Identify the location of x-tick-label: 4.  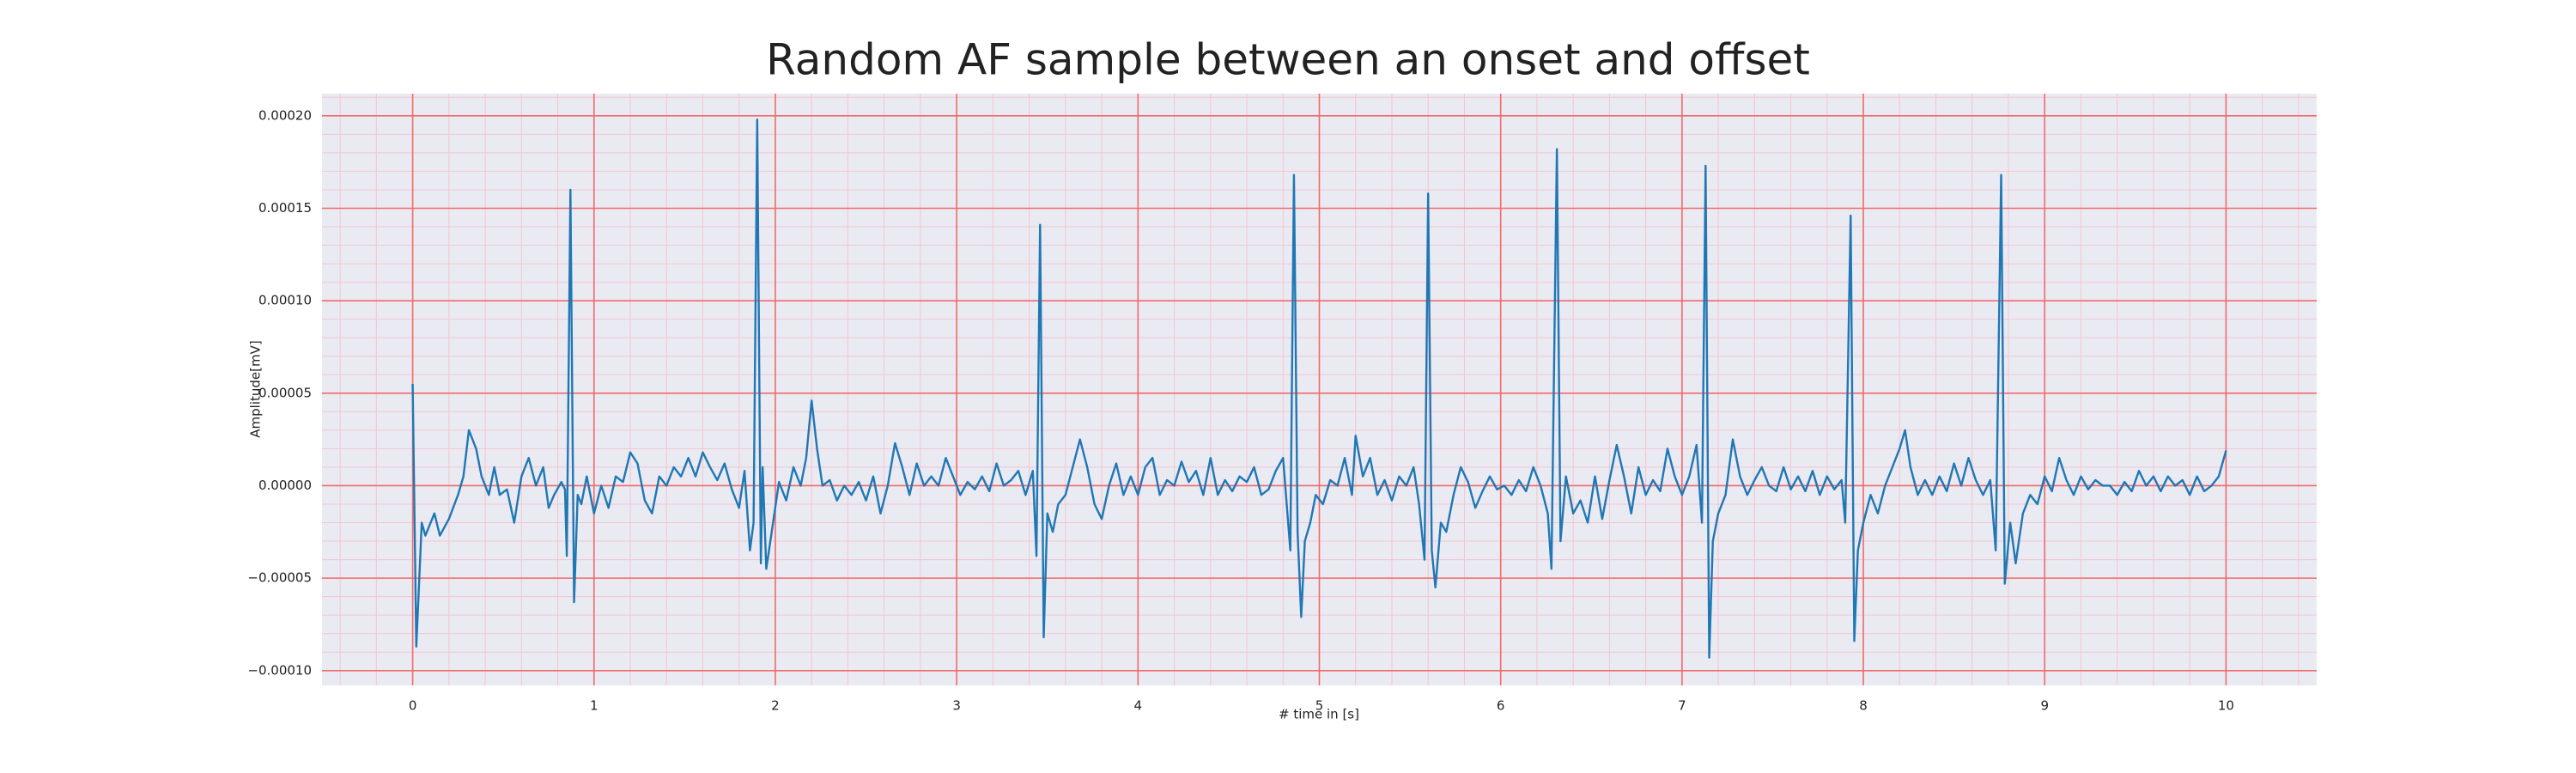
(1138, 706).